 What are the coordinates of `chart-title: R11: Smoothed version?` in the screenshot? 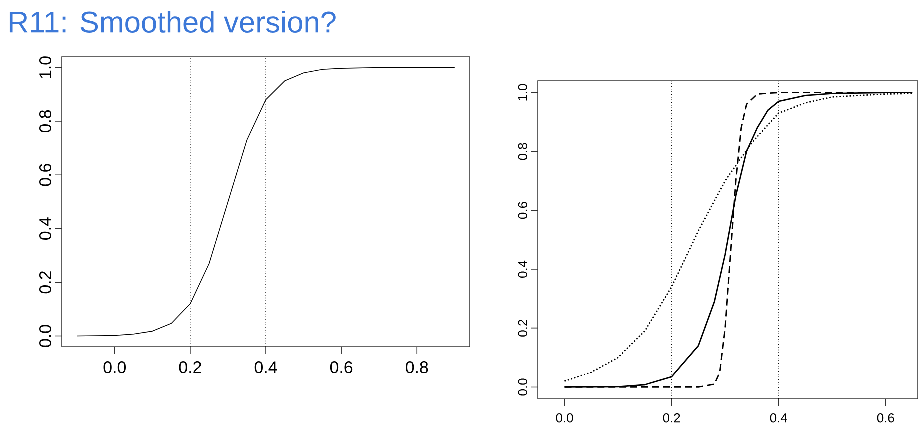 It's located at (173, 22).